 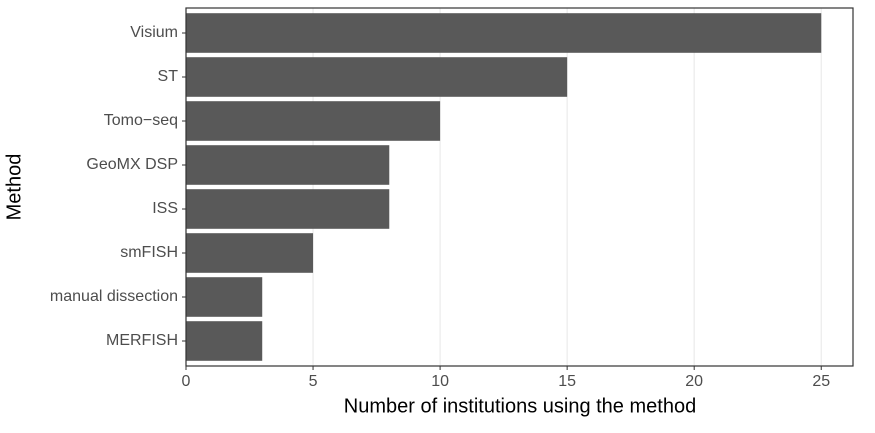 I want to click on y-tick-label: manual dissection, so click(x=114, y=296).